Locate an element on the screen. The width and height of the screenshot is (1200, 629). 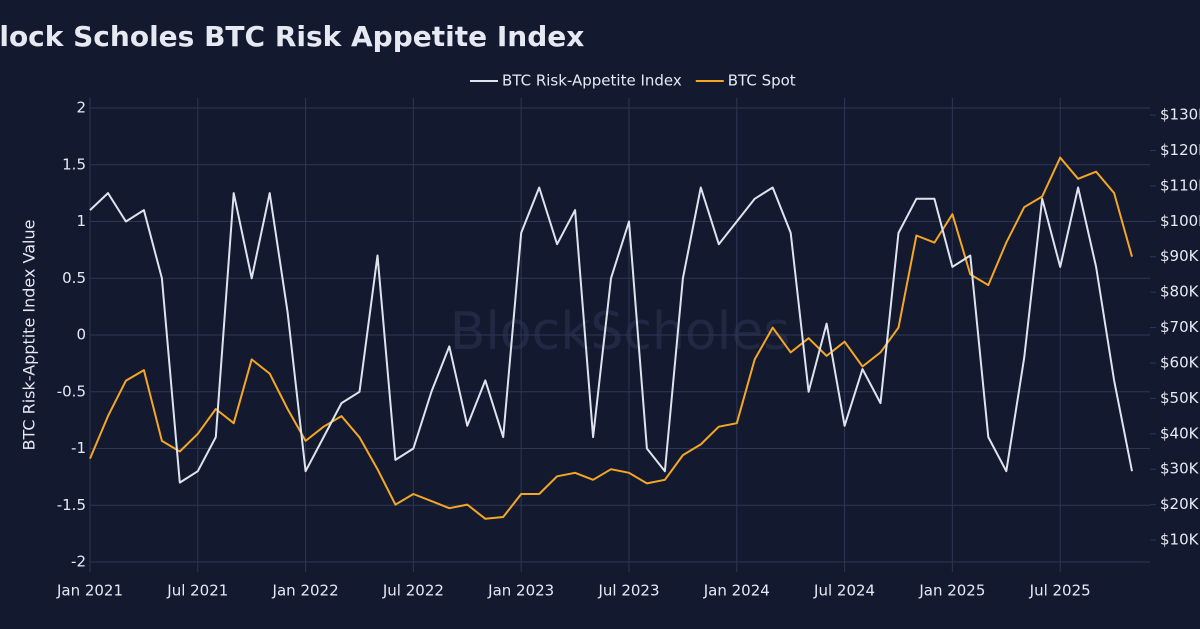
y2-tick-label: $110K is located at coordinates (1180, 185).